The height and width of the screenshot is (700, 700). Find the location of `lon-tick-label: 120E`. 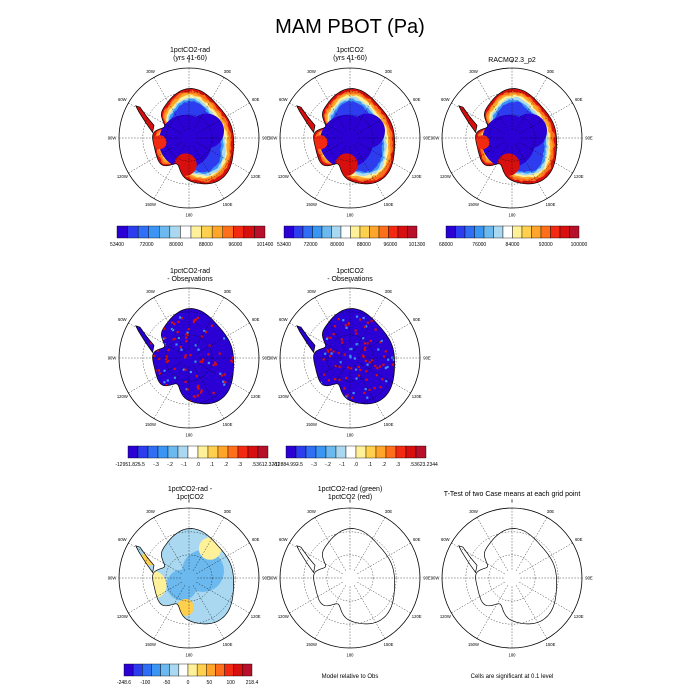

lon-tick-label: 120E is located at coordinates (417, 396).